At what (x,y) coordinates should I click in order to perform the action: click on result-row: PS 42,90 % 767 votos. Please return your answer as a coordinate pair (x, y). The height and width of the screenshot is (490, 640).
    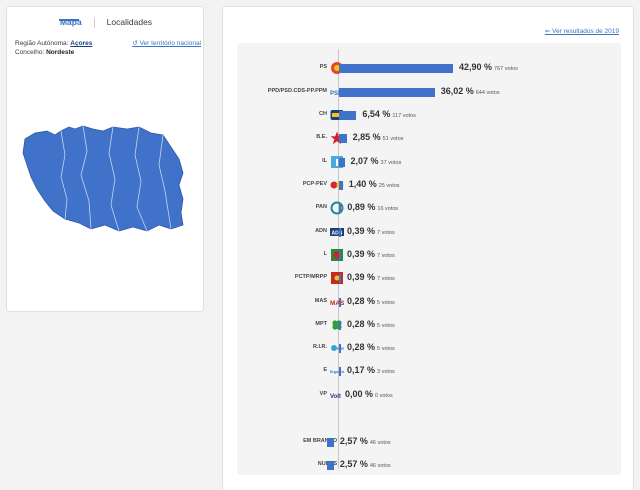
    Looking at the image, I should click on (429, 68).